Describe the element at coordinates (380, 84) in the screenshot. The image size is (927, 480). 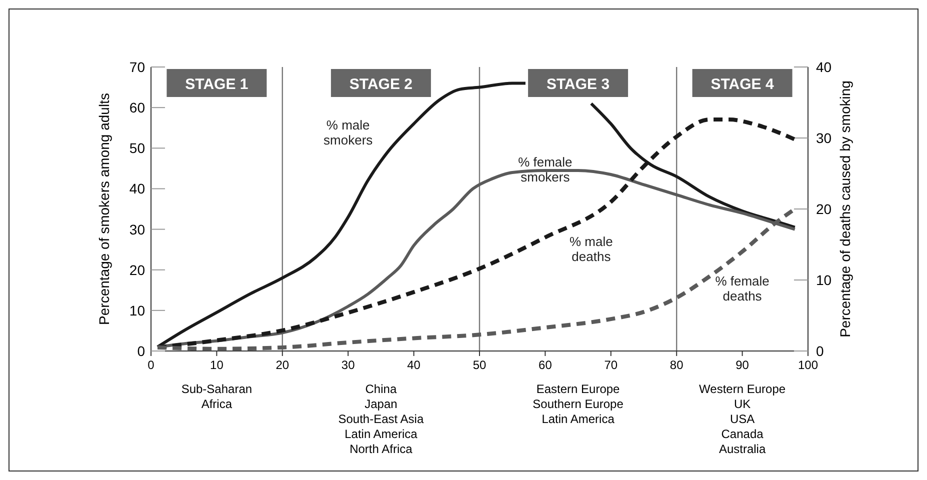
I see `annotation: STAGE 2` at that location.